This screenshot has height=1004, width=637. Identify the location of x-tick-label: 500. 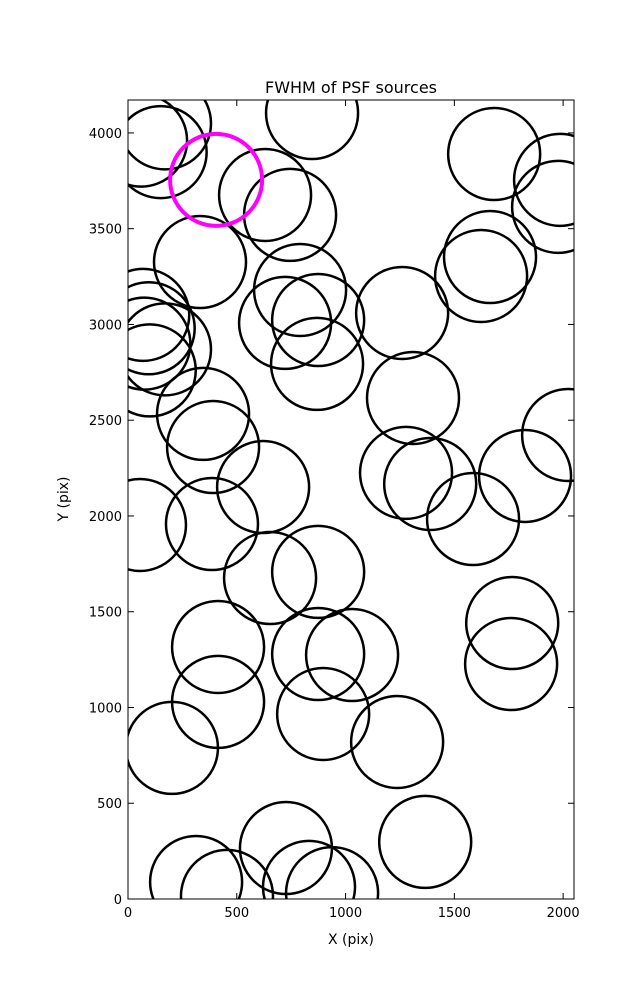
(236, 913).